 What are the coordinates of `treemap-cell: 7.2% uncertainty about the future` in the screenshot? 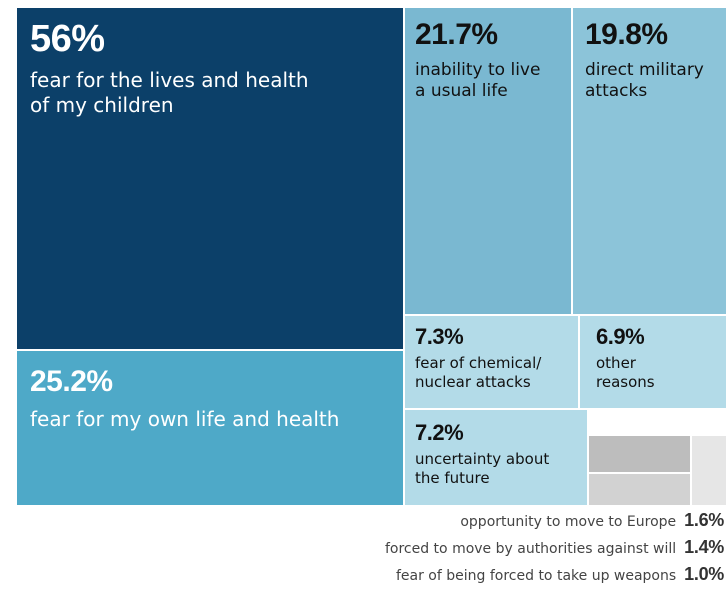 It's located at (496, 457).